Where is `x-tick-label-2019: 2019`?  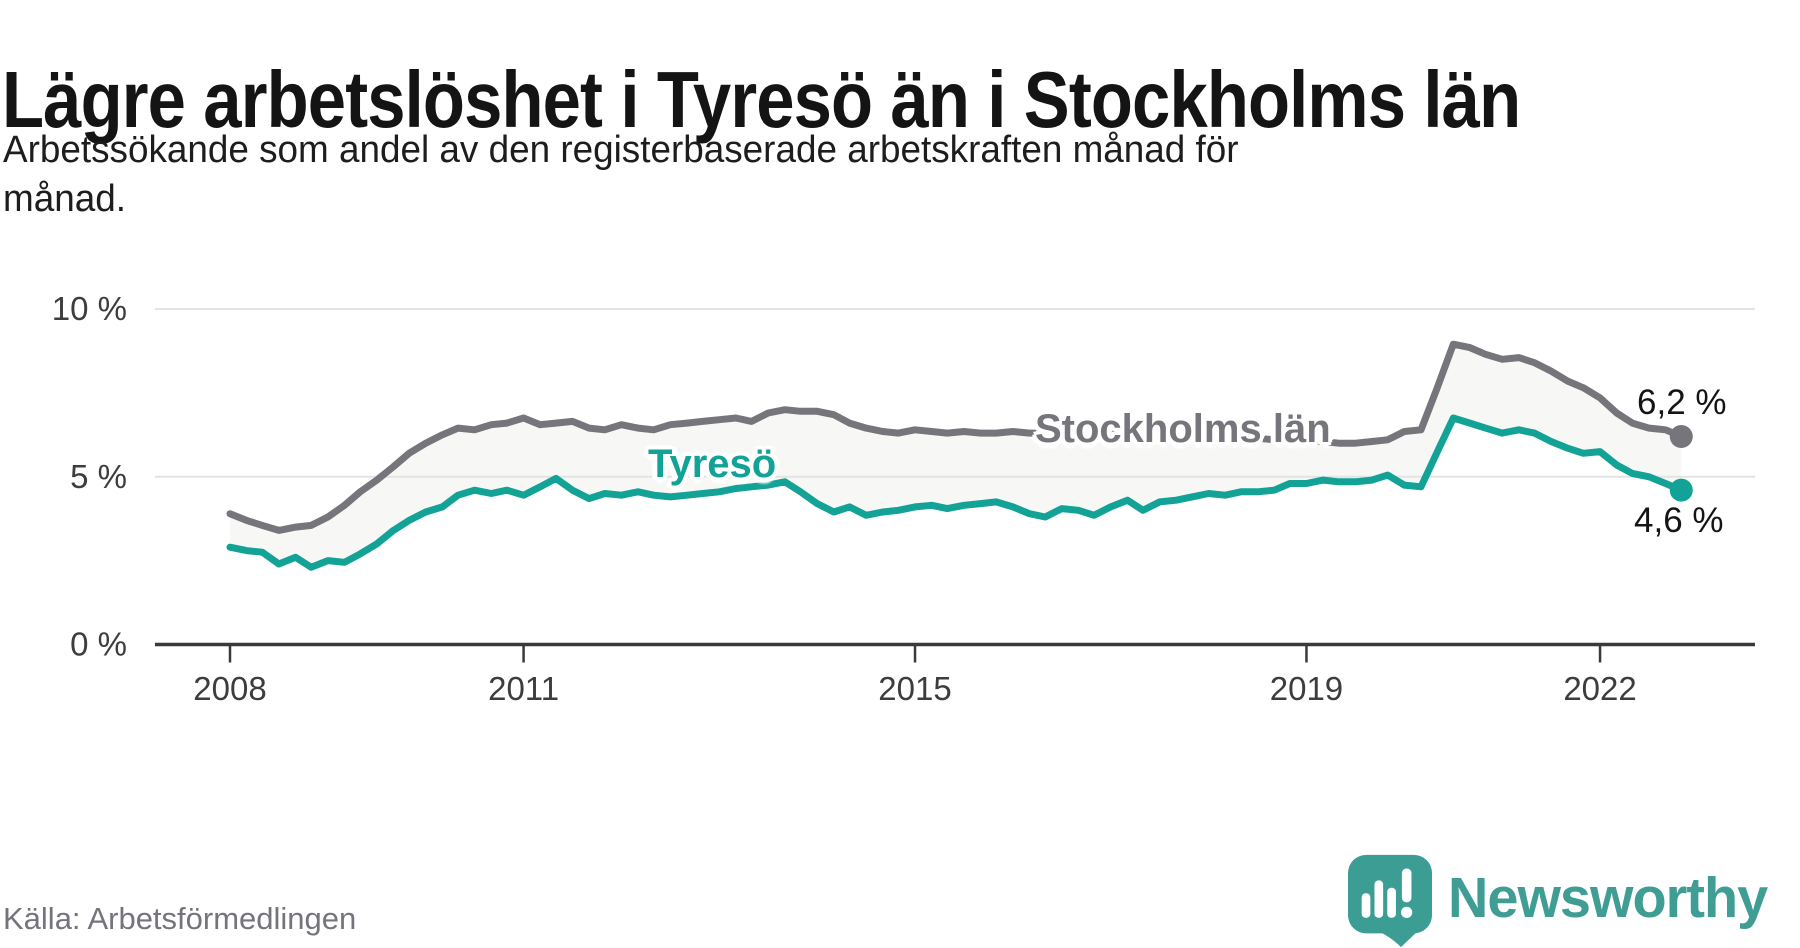 x-tick-label-2019: 2019 is located at coordinates (1306, 688).